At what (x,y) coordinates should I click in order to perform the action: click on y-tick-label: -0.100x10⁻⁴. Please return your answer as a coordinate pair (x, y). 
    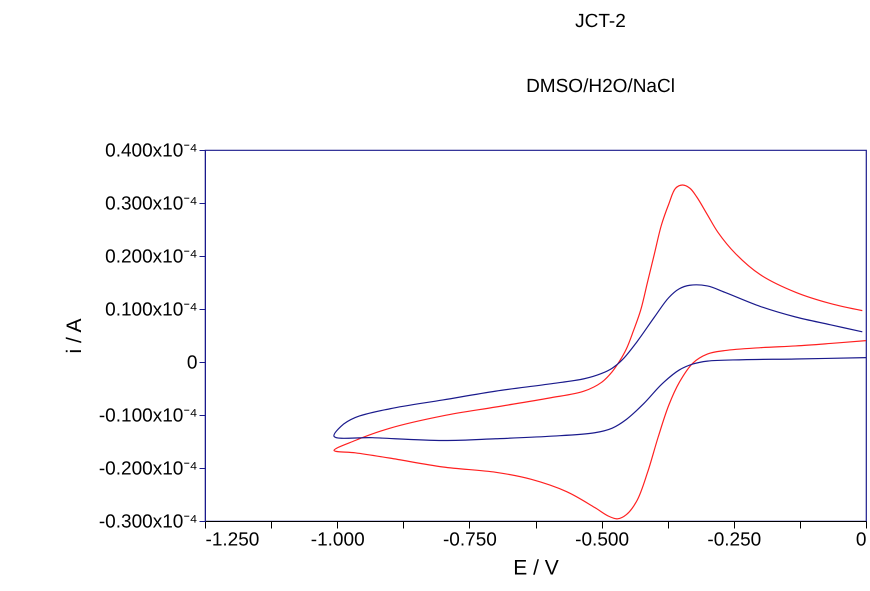
    Looking at the image, I should click on (148, 416).